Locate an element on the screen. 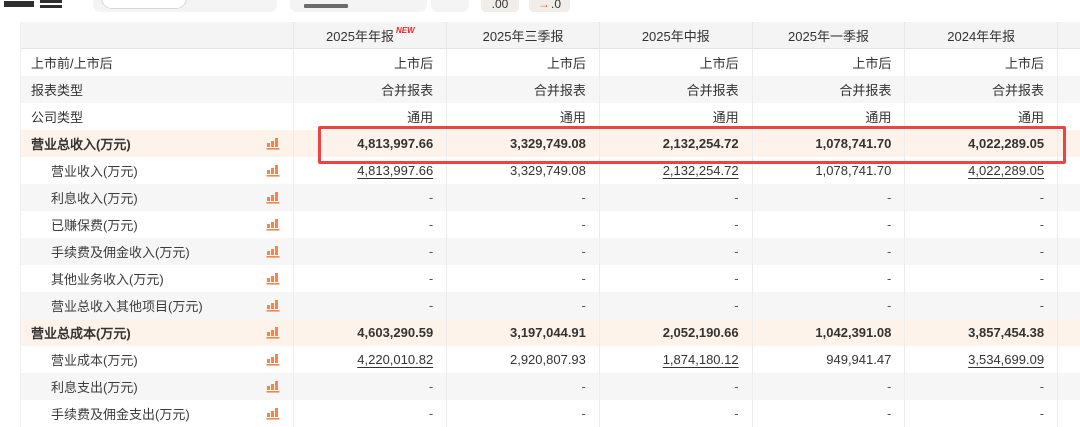 The height and width of the screenshot is (427, 1080). value-text: 2,132,254.72 is located at coordinates (700, 143).